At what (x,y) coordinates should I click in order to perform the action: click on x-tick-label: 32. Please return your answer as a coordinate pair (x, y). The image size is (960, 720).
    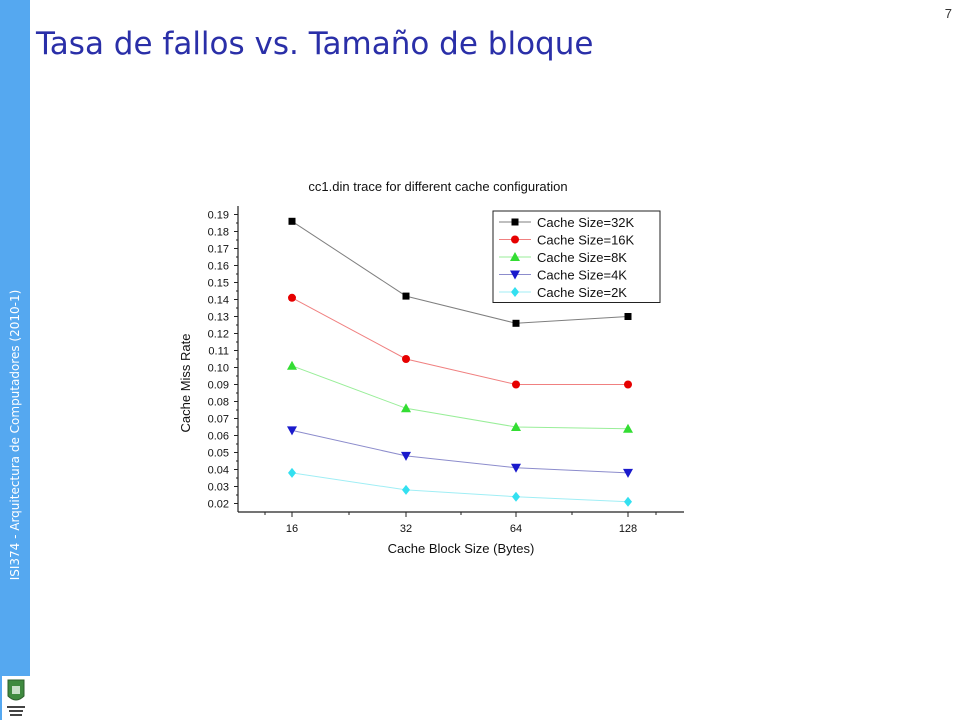
    Looking at the image, I should click on (406, 529).